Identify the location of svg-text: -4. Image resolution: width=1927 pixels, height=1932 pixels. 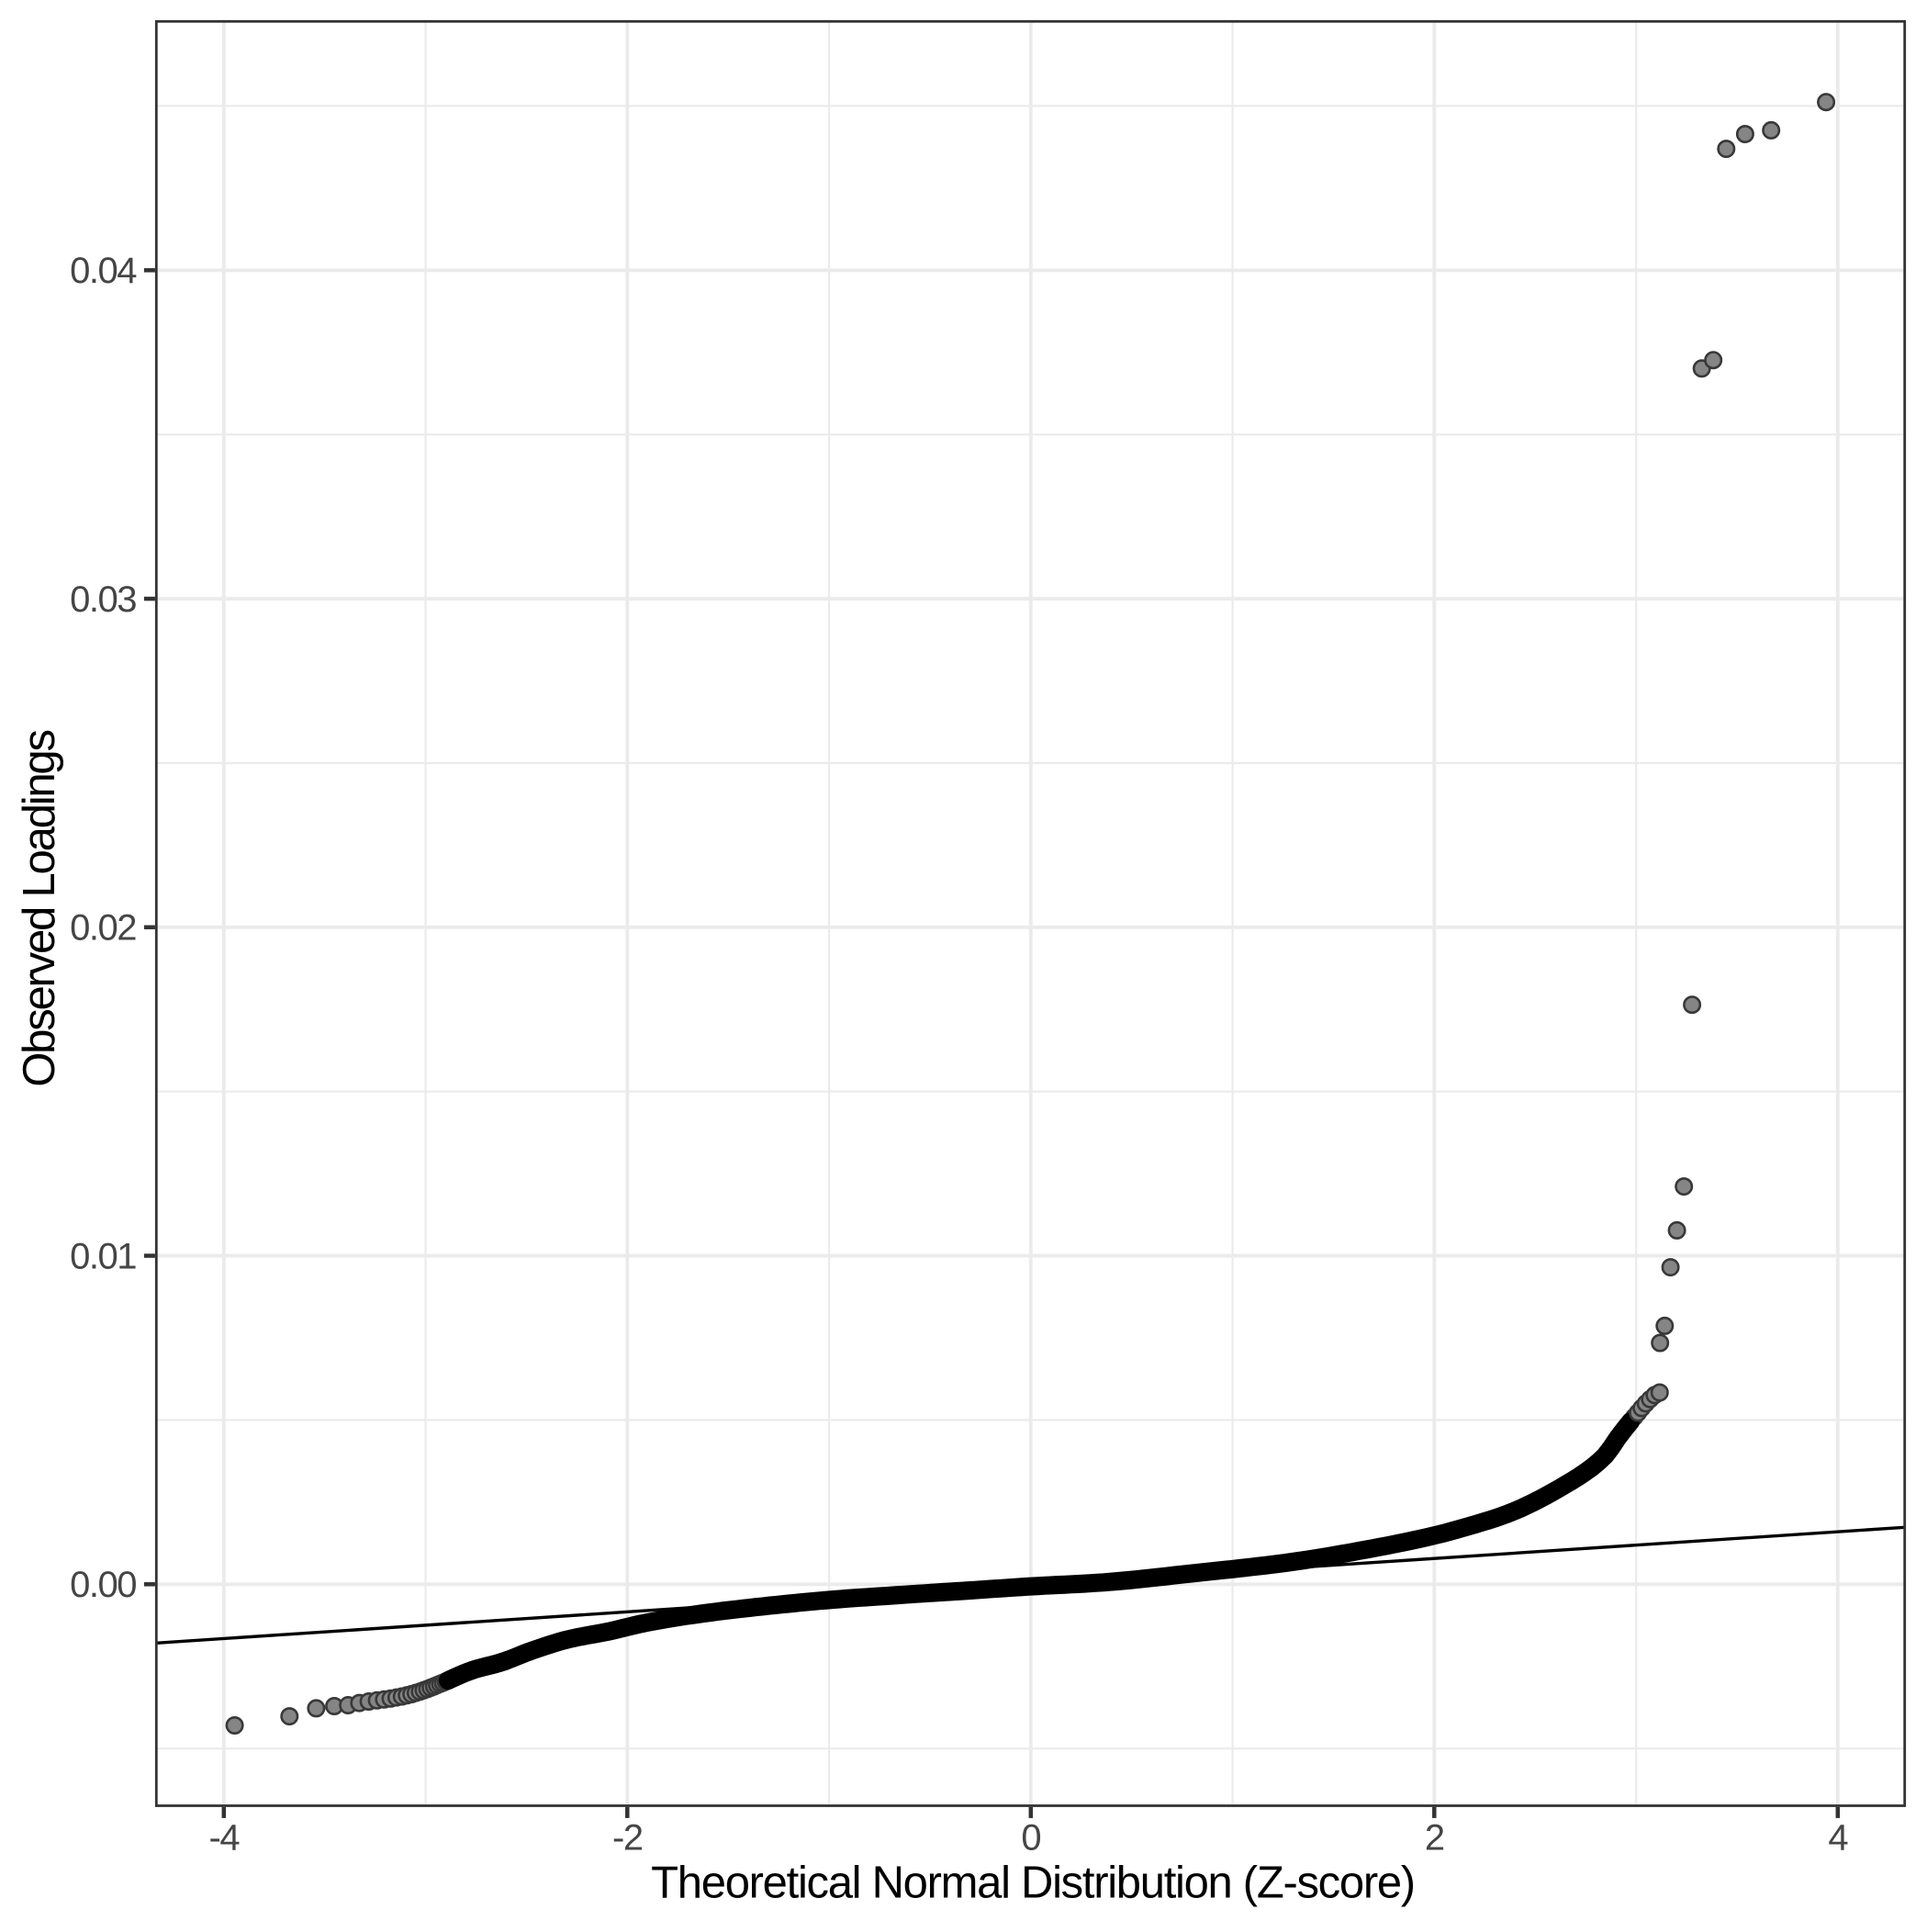
(225, 1838).